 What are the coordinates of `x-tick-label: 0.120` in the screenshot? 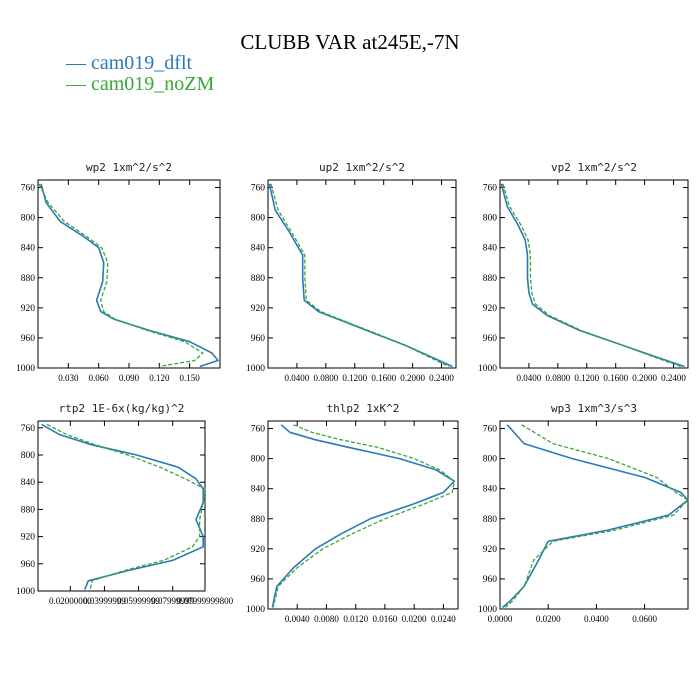 It's located at (159, 378).